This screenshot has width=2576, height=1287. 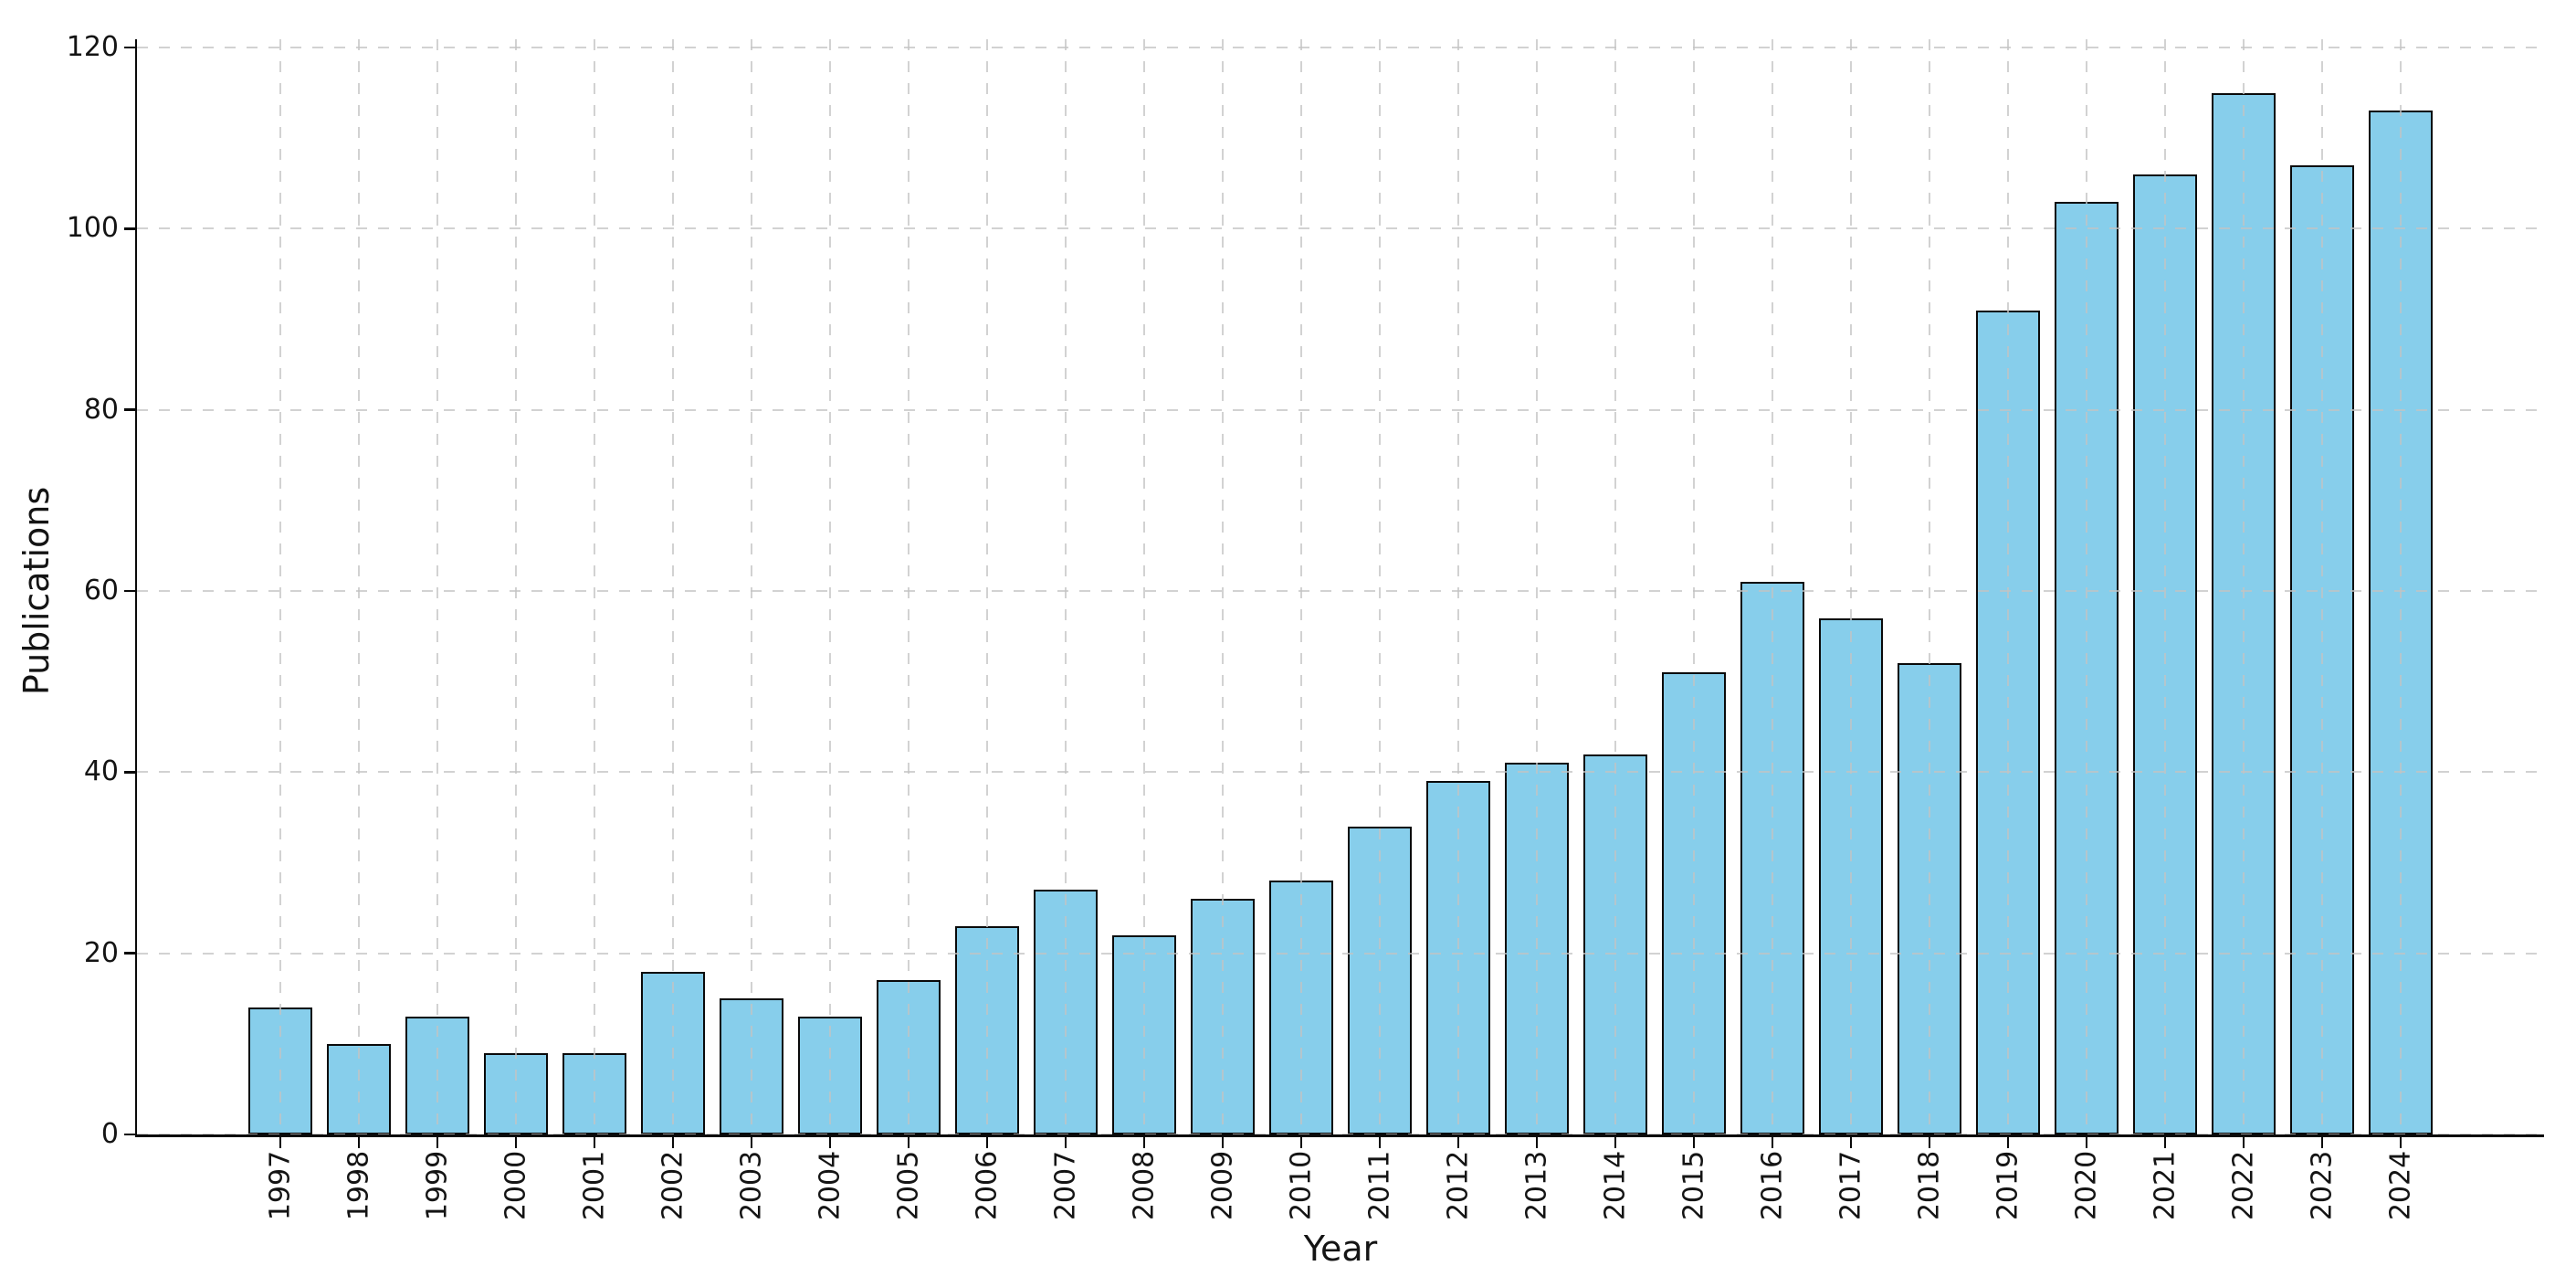 What do you see at coordinates (1772, 1185) in the screenshot?
I see `x-tick-label: 2016` at bounding box center [1772, 1185].